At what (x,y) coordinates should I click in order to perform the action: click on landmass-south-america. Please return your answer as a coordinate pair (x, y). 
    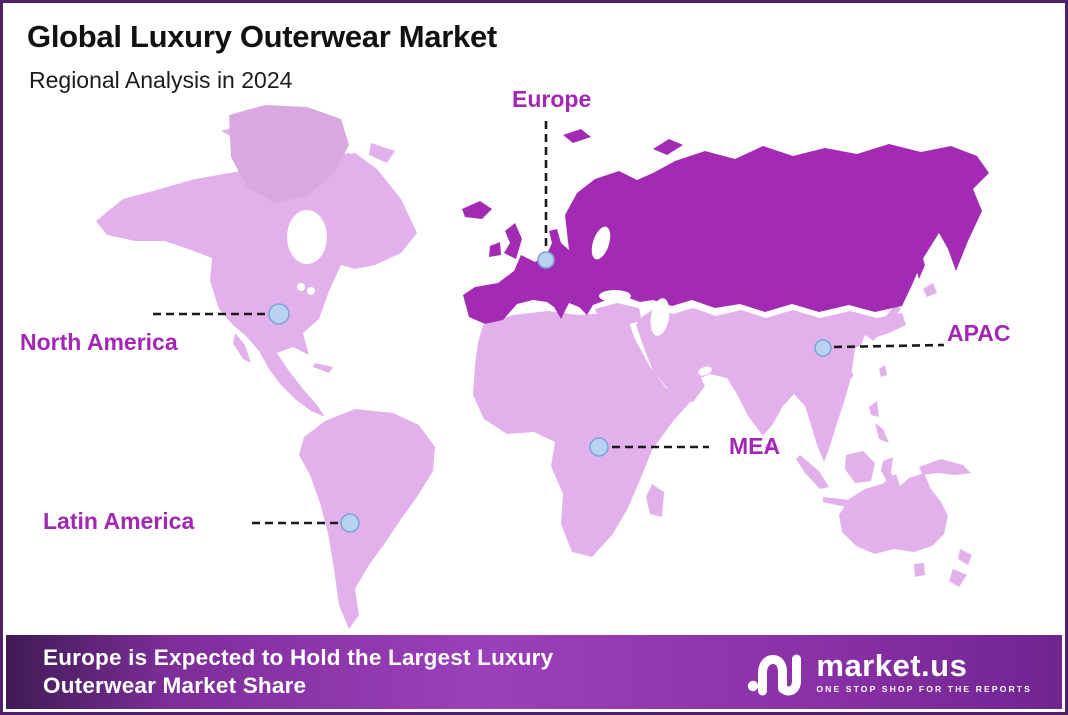
    Looking at the image, I should click on (367, 519).